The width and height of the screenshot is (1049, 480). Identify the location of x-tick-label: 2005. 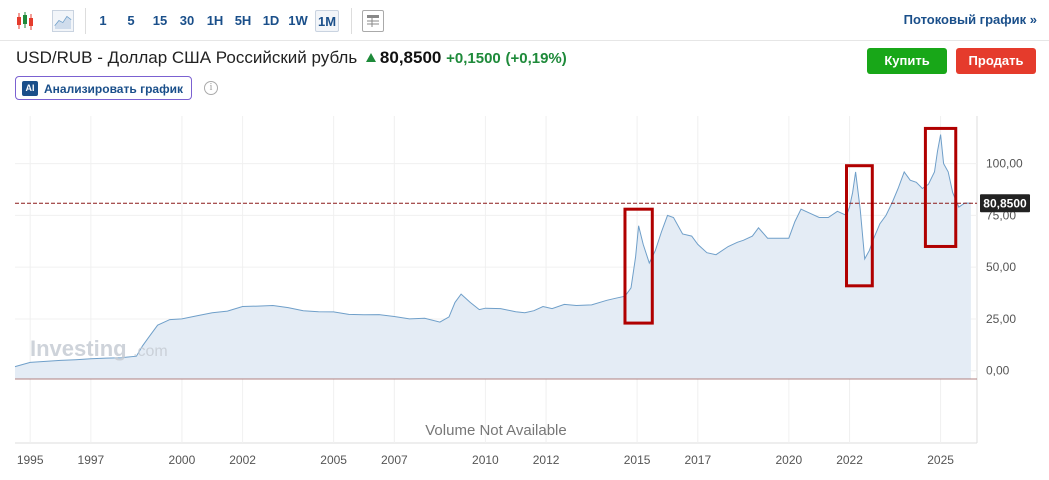
(333, 460).